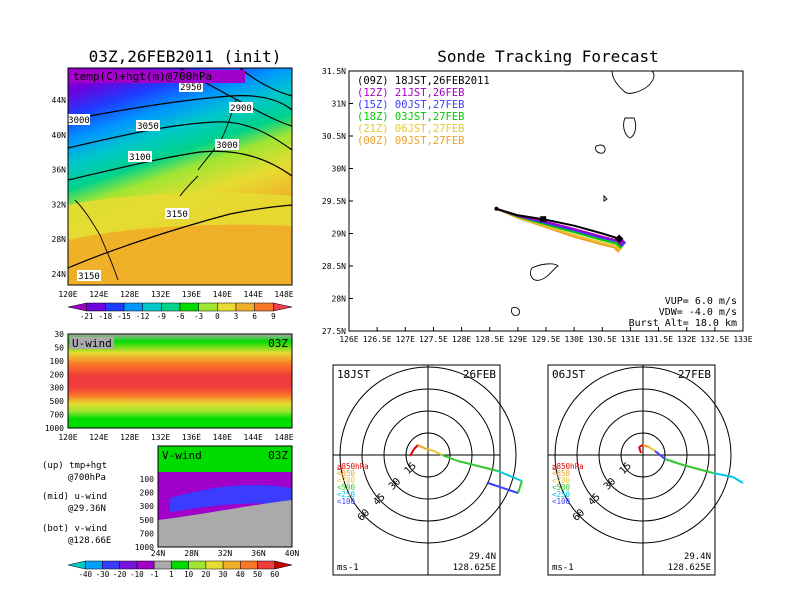 This screenshot has height=612, width=792. Describe the element at coordinates (568, 374) in the screenshot. I see `hodograph-time: 06JST` at that location.